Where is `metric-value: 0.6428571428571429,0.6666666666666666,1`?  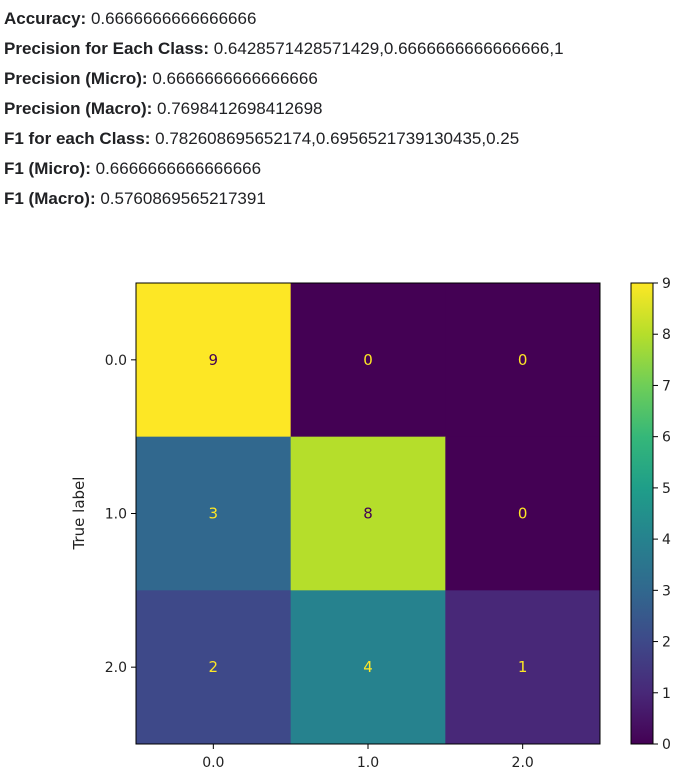 metric-value: 0.6428571428571429,0.6666666666666666,1 is located at coordinates (386, 48).